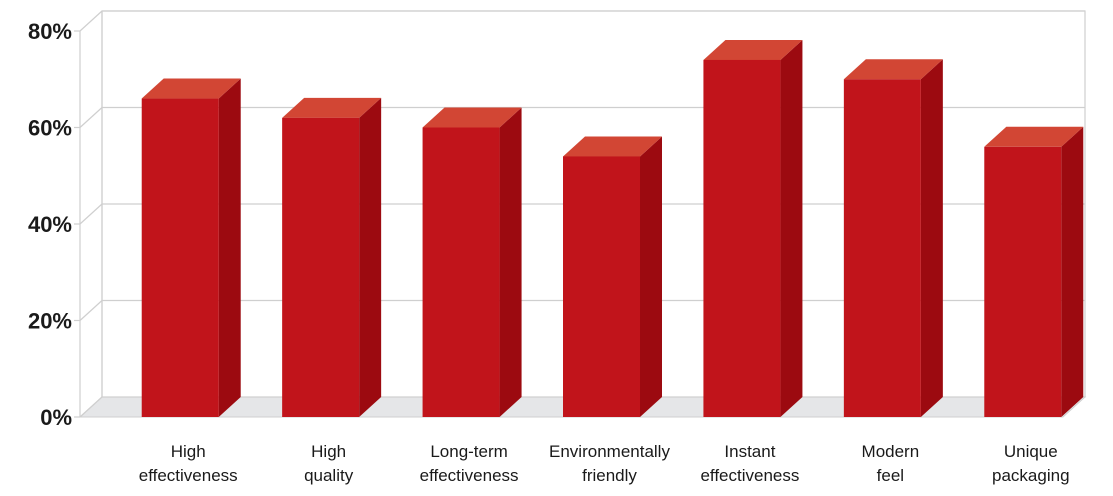 The width and height of the screenshot is (1113, 496). Describe the element at coordinates (56, 417) in the screenshot. I see `y-tick-label: 0%` at that location.